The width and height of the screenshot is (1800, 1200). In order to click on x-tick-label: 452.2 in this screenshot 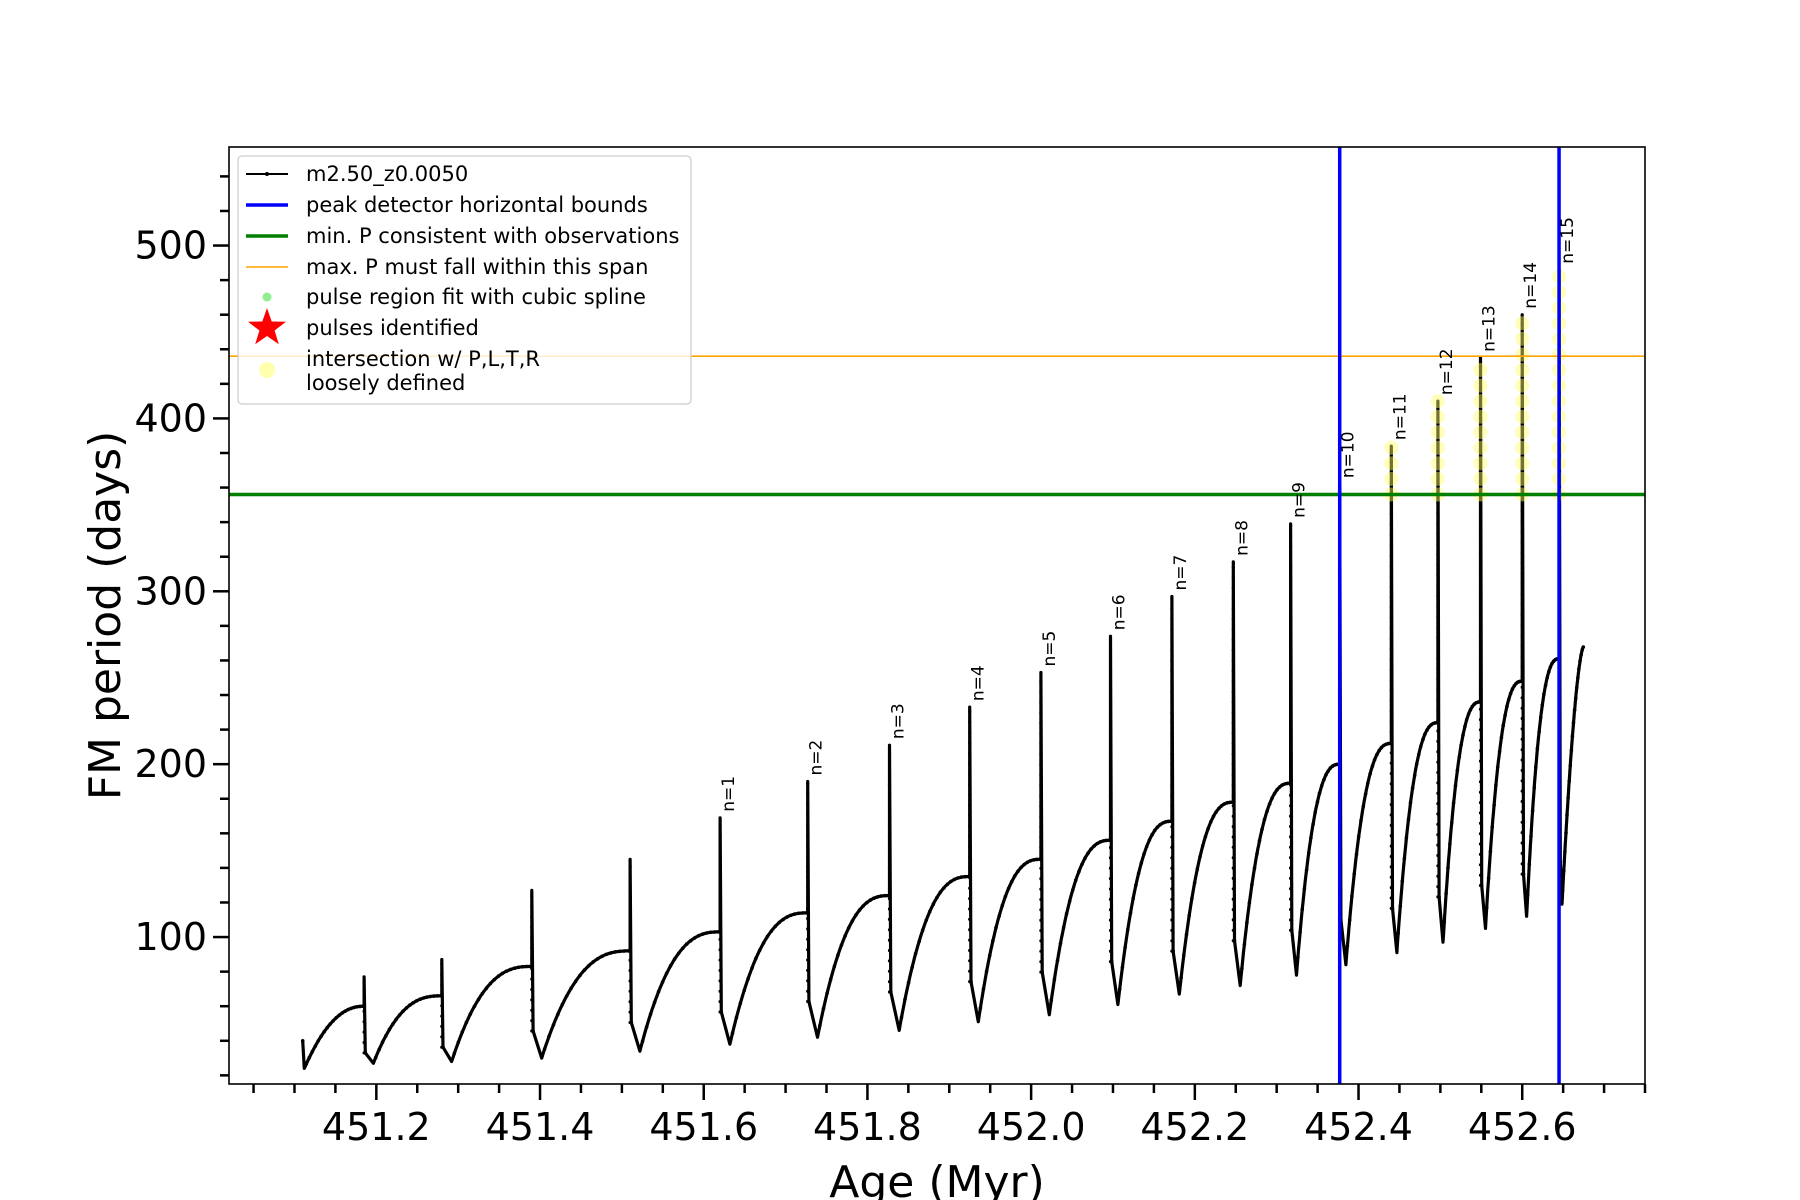, I will do `click(1194, 1127)`.